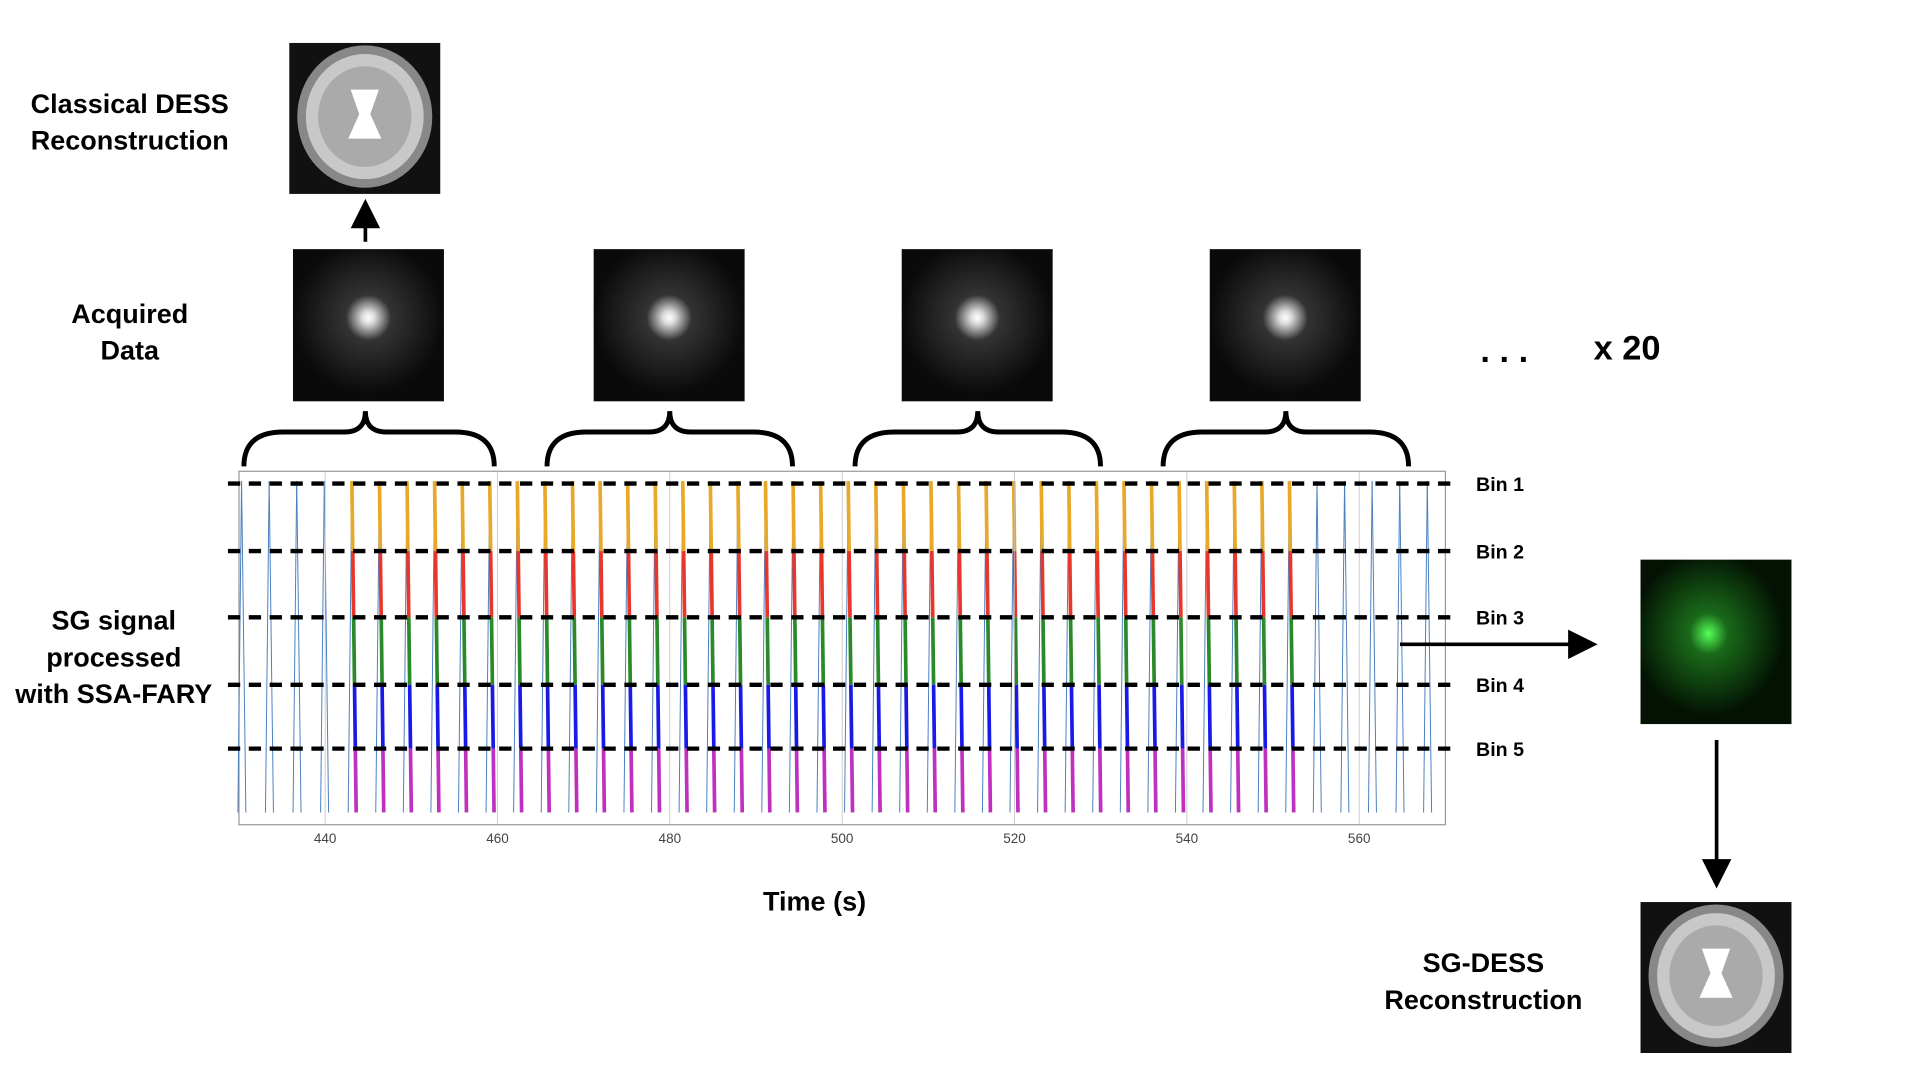  Describe the element at coordinates (1500, 485) in the screenshot. I see `bin-label: Bin 1` at that location.